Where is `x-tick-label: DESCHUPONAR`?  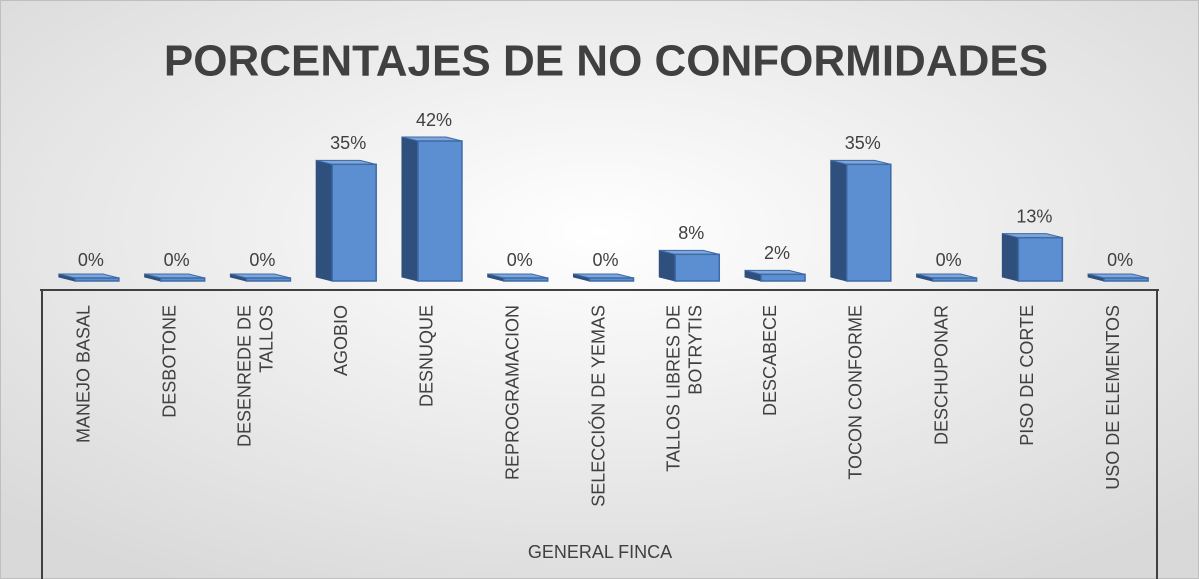
x-tick-label: DESCHUPONAR is located at coordinates (941, 375).